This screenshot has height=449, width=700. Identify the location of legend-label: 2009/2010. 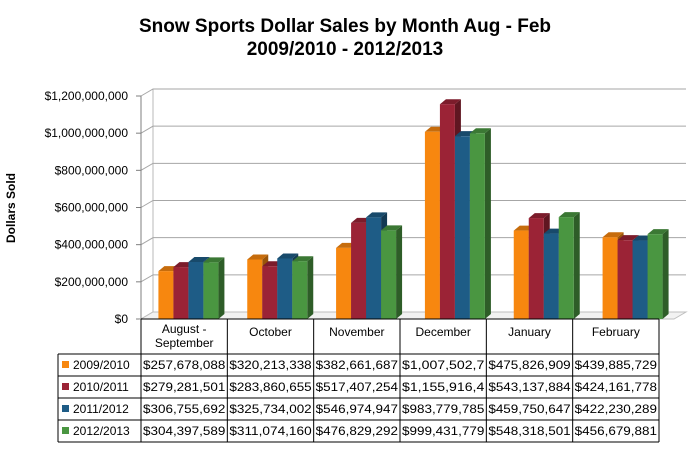
(101, 365).